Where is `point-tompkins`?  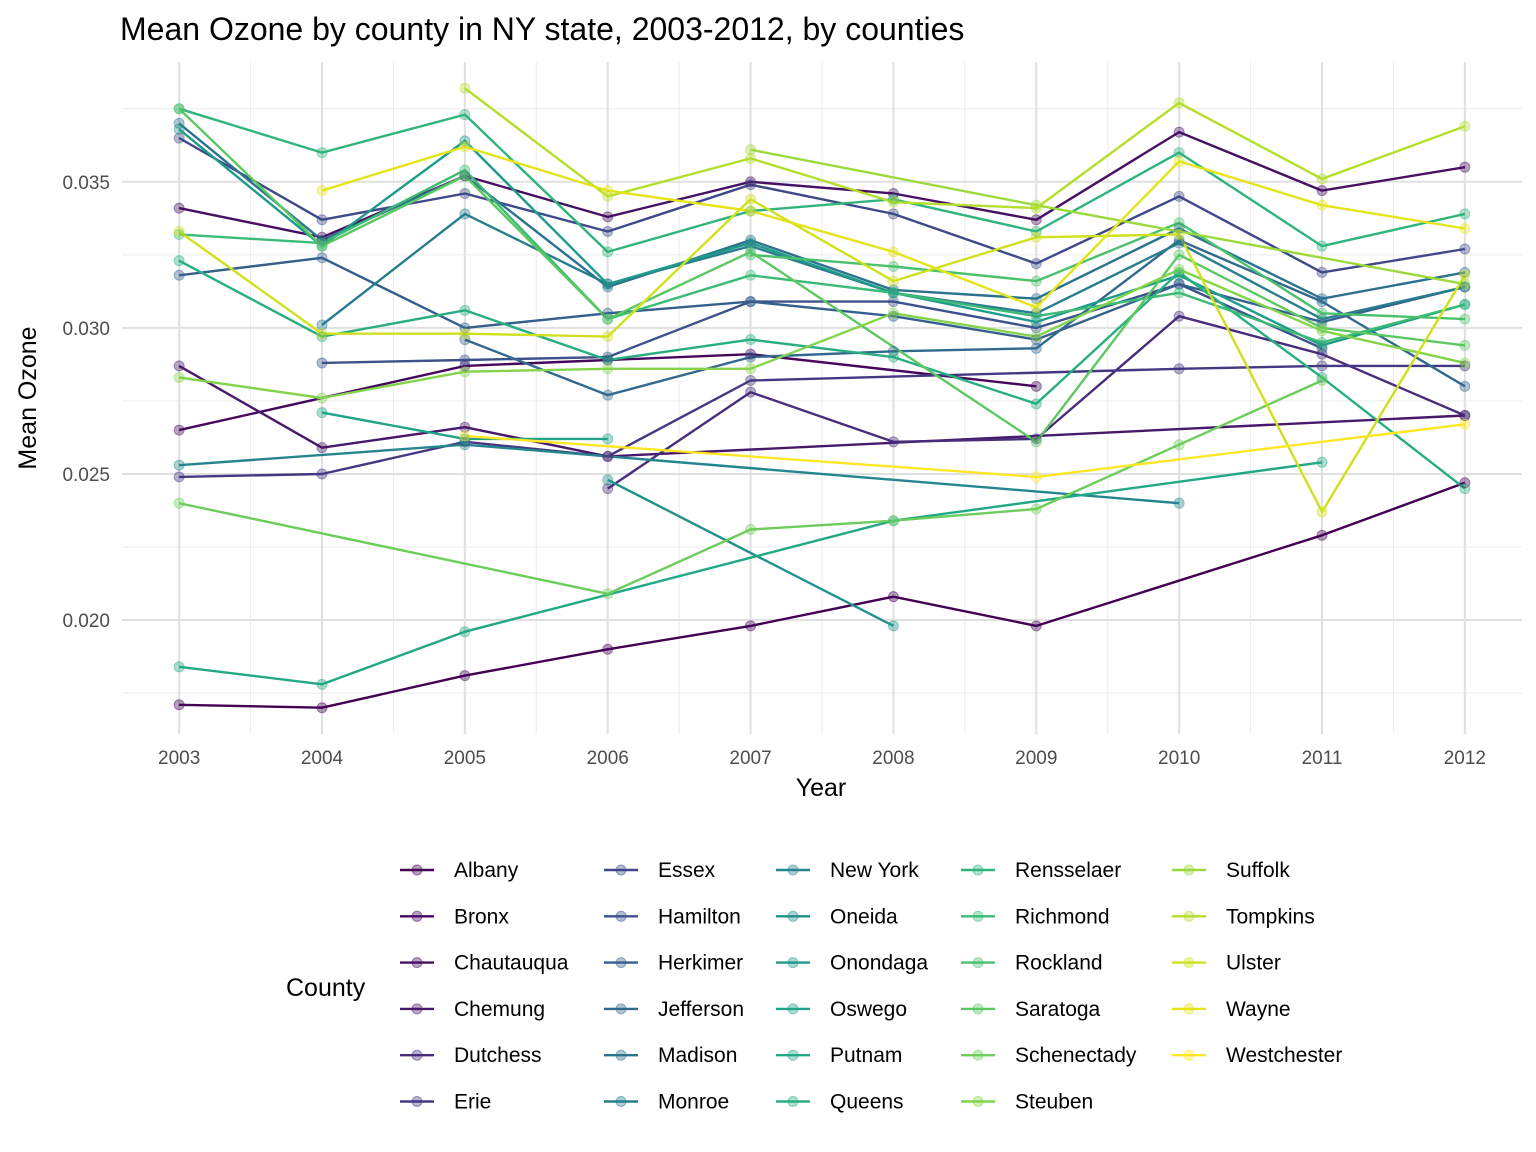 point-tompkins is located at coordinates (1465, 126).